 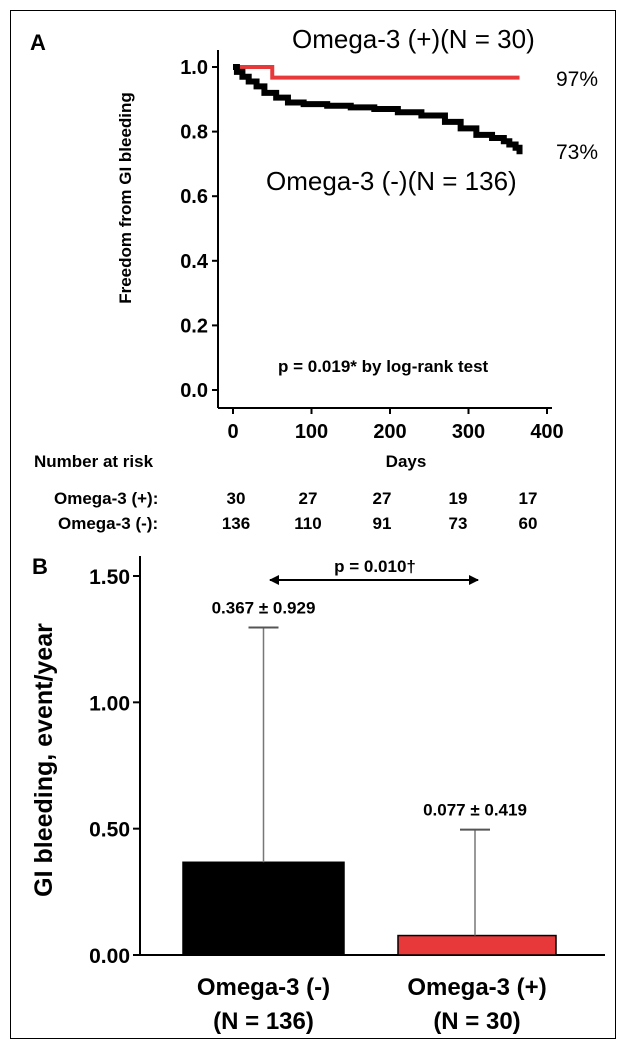 What do you see at coordinates (194, 391) in the screenshot?
I see `km-y-tick-label: 0.0` at bounding box center [194, 391].